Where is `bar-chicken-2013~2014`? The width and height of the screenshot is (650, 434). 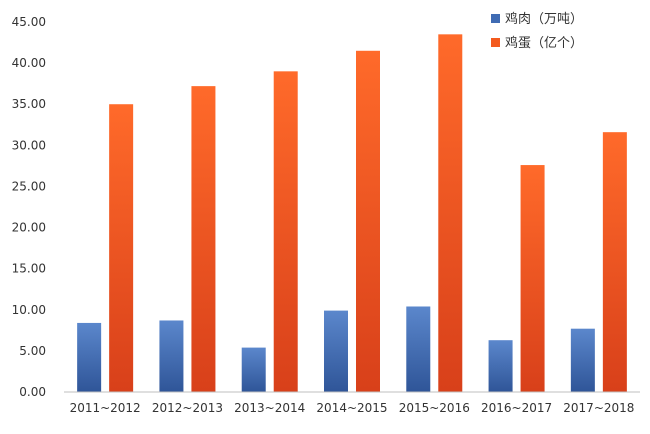
bar-chicken-2013~2014 is located at coordinates (253, 369).